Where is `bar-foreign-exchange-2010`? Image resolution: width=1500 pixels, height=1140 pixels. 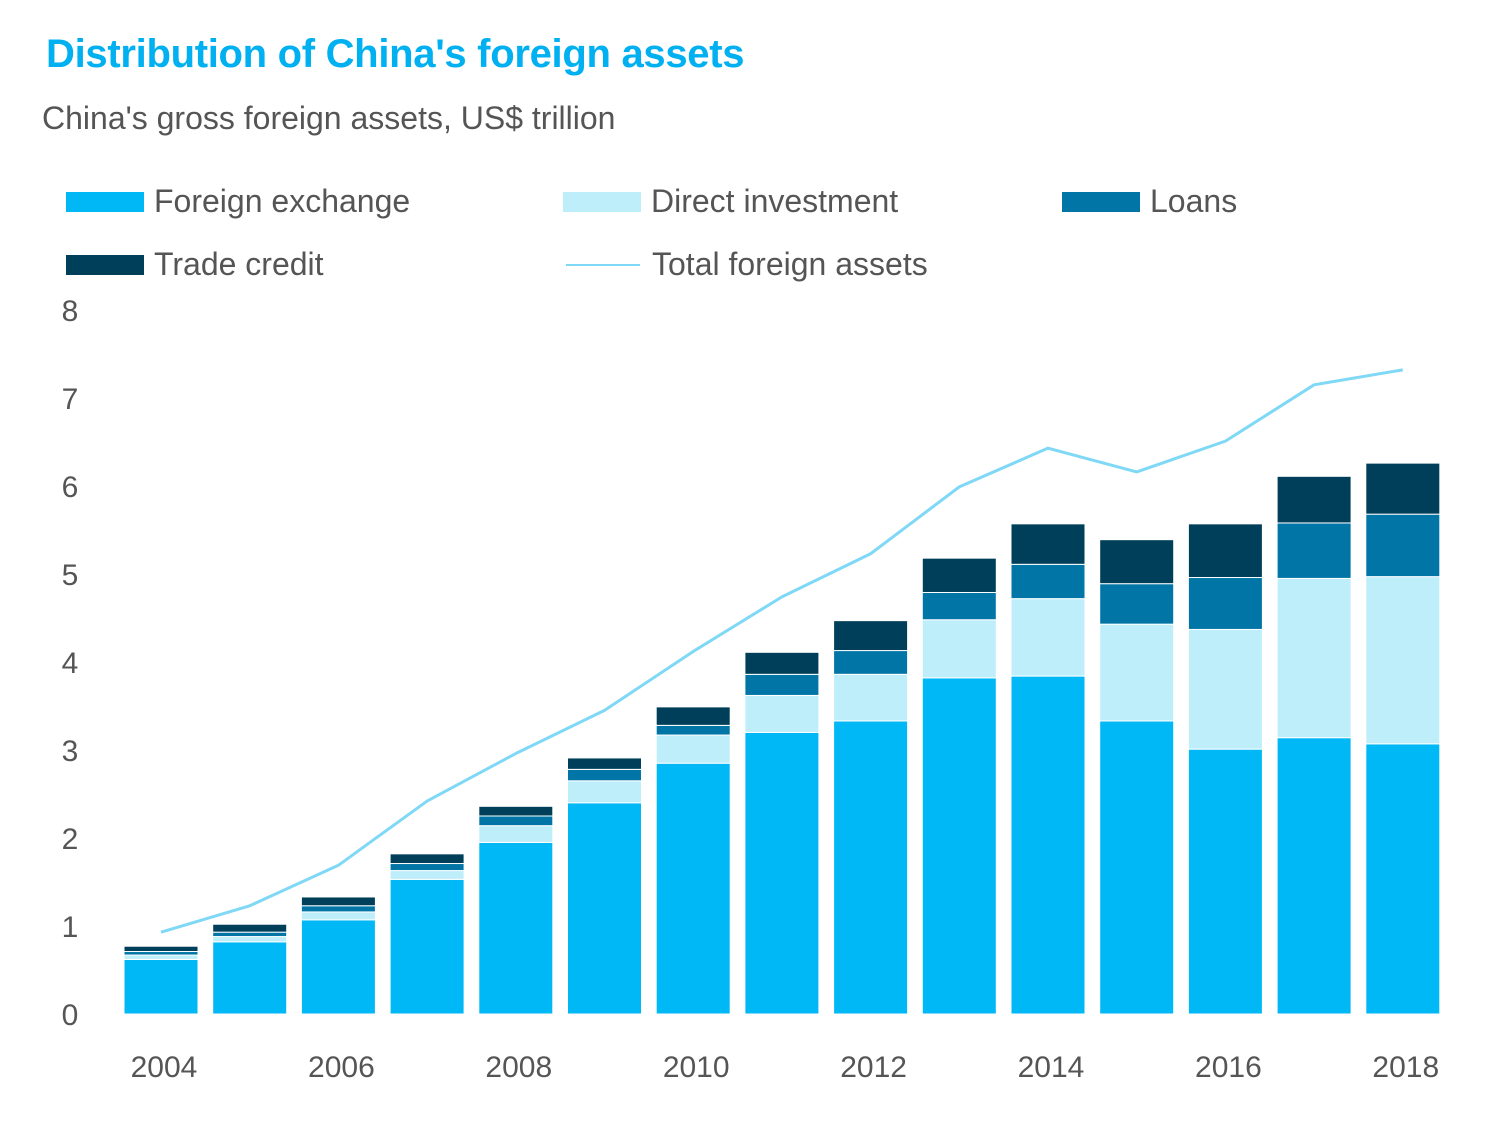
bar-foreign-exchange-2010 is located at coordinates (693, 888).